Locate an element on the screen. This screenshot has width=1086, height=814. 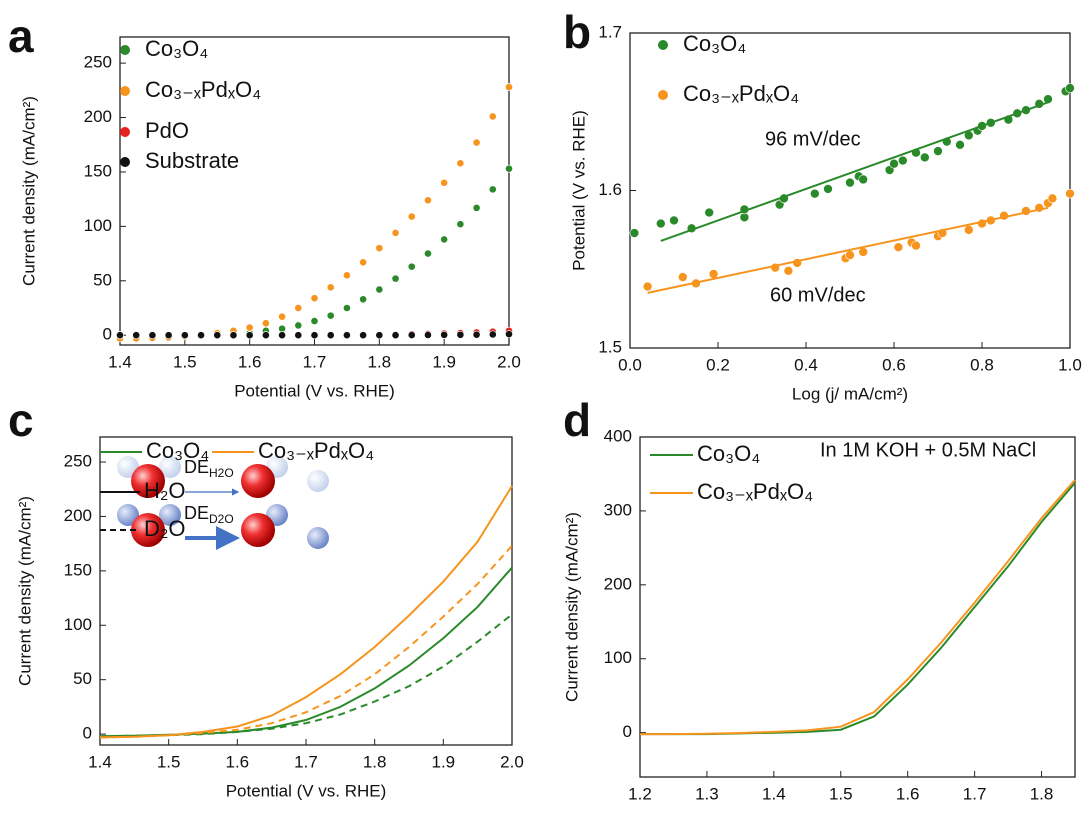
annotation: In 1M KOH + 0.5M NaCl is located at coordinates (928, 450).